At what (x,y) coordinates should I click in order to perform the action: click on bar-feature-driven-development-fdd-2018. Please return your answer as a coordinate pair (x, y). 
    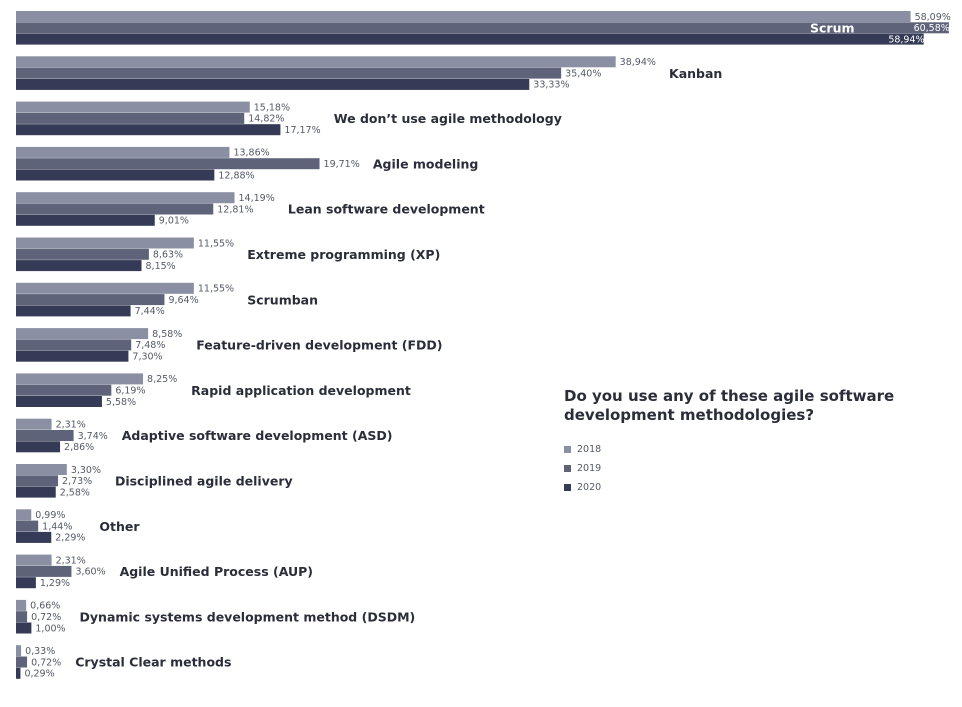
    Looking at the image, I should click on (82, 334).